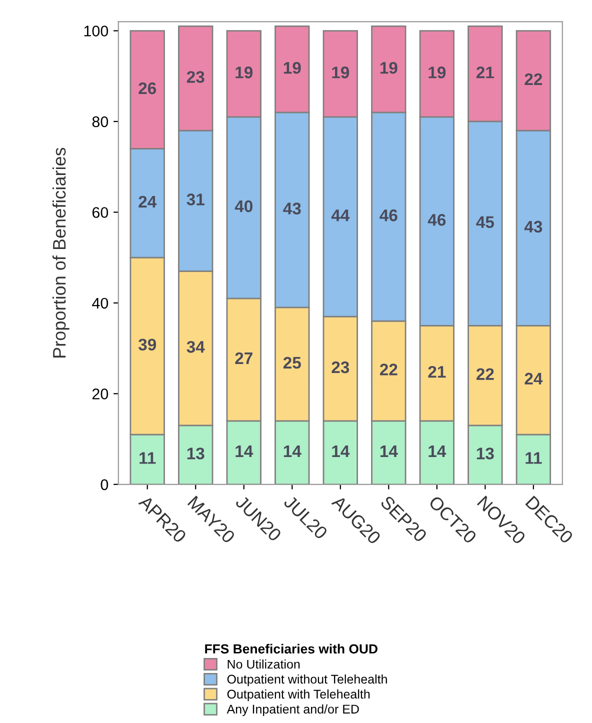  Describe the element at coordinates (100, 394) in the screenshot. I see `y-tick-label: 20` at that location.